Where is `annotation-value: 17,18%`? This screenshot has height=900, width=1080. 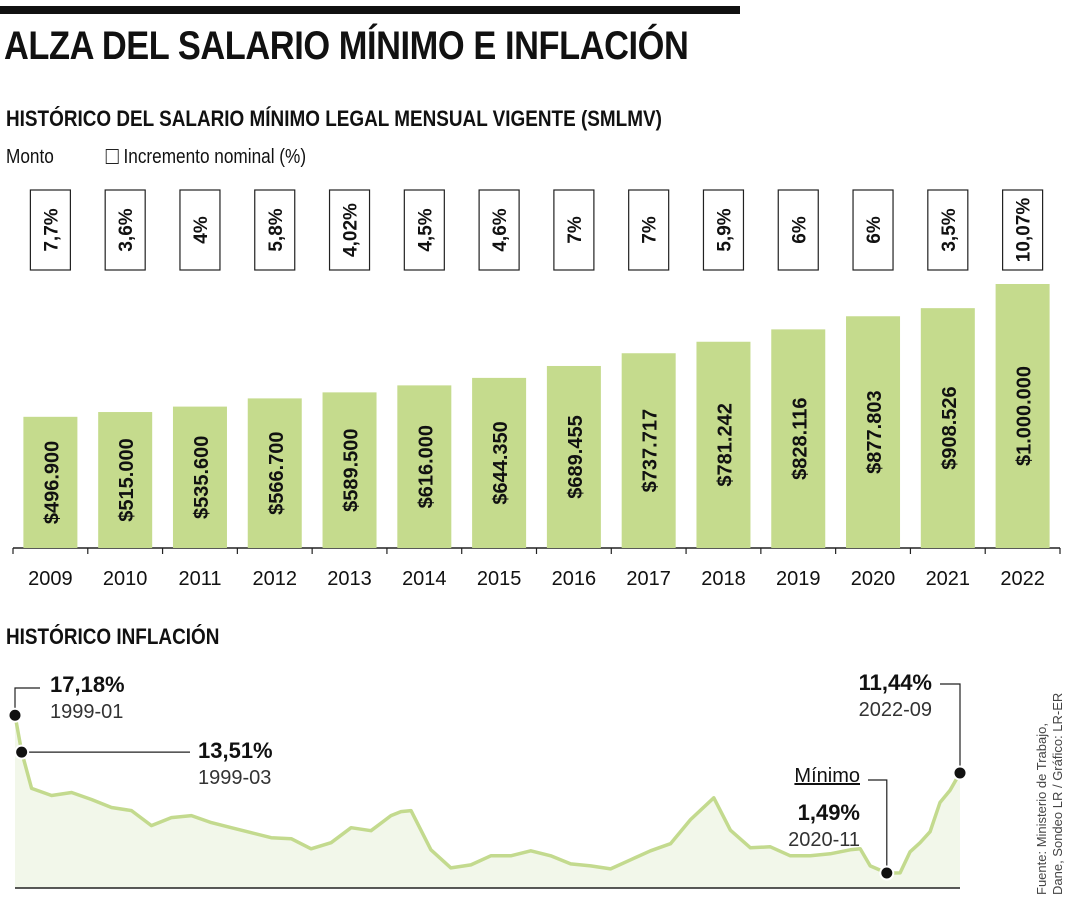 annotation-value: 17,18% is located at coordinates (87, 684).